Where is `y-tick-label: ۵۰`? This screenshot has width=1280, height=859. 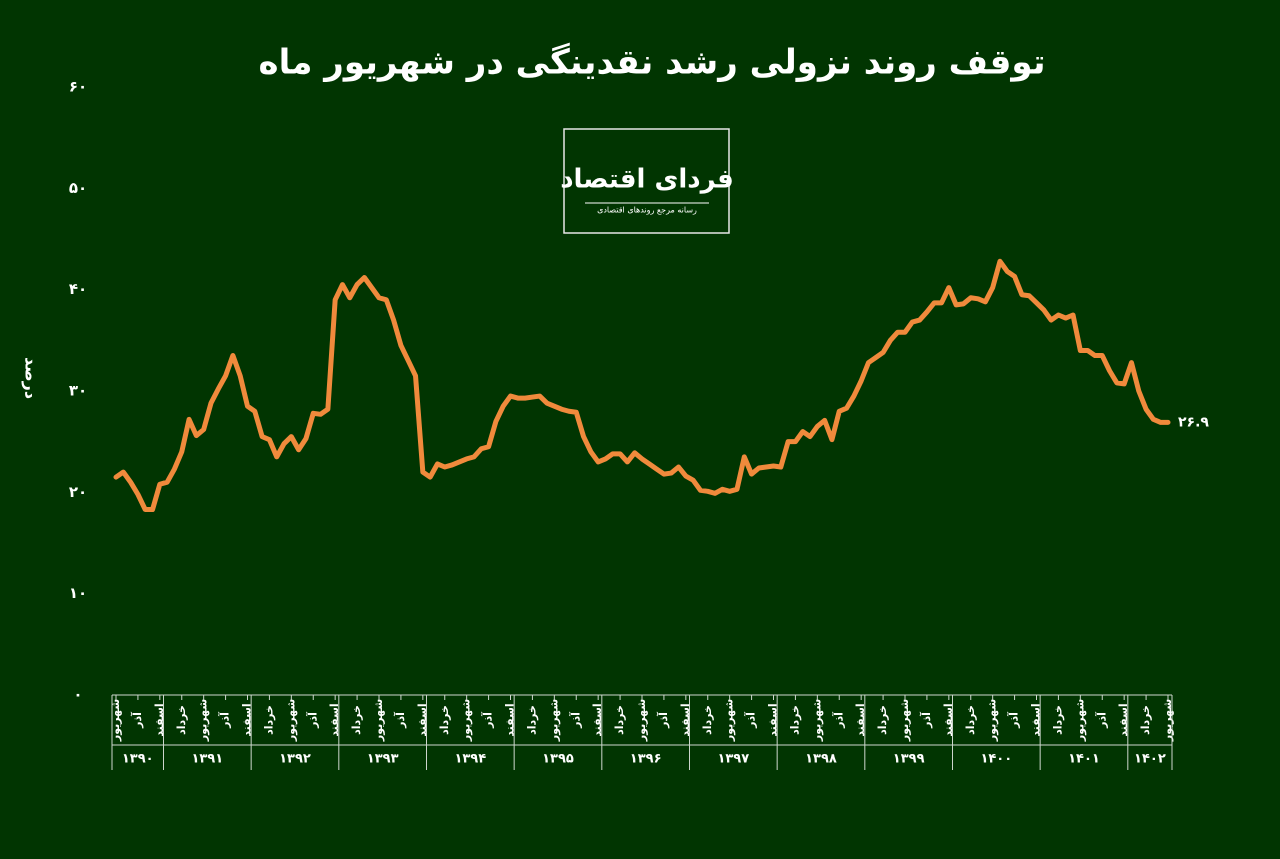 y-tick-label: ۵۰ is located at coordinates (78, 188).